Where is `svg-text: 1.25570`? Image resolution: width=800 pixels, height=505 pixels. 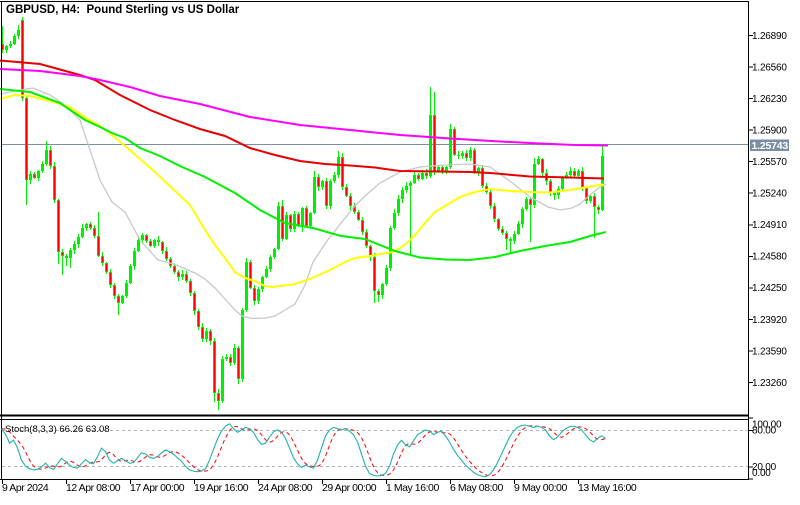
svg-text: 1.25570 is located at coordinates (769, 162).